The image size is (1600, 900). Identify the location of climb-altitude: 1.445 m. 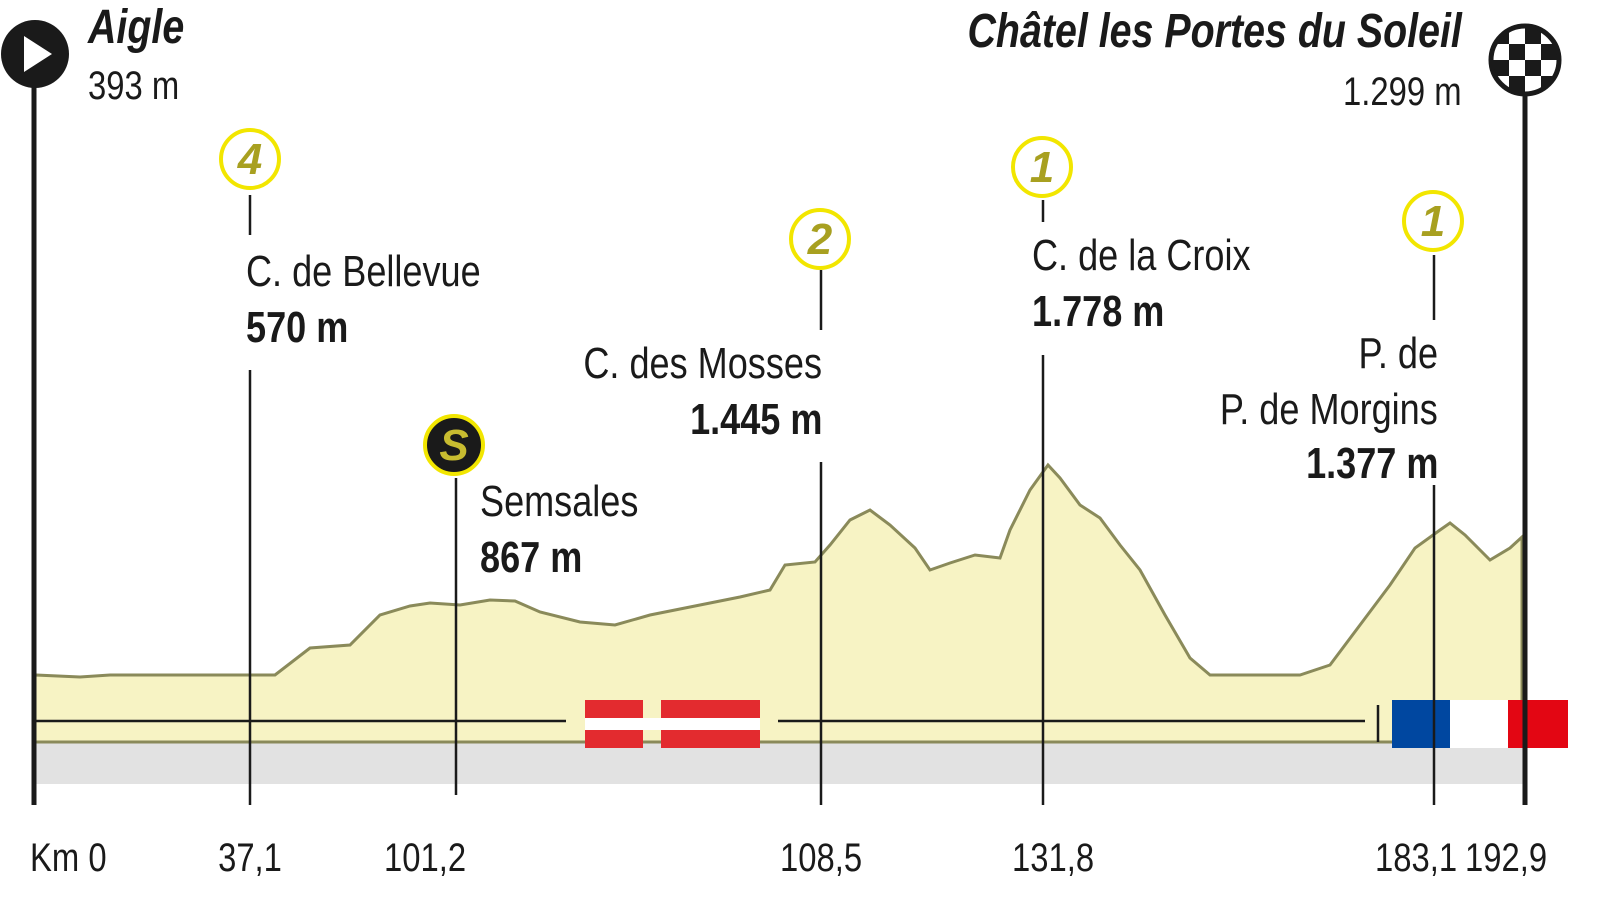
(755, 419).